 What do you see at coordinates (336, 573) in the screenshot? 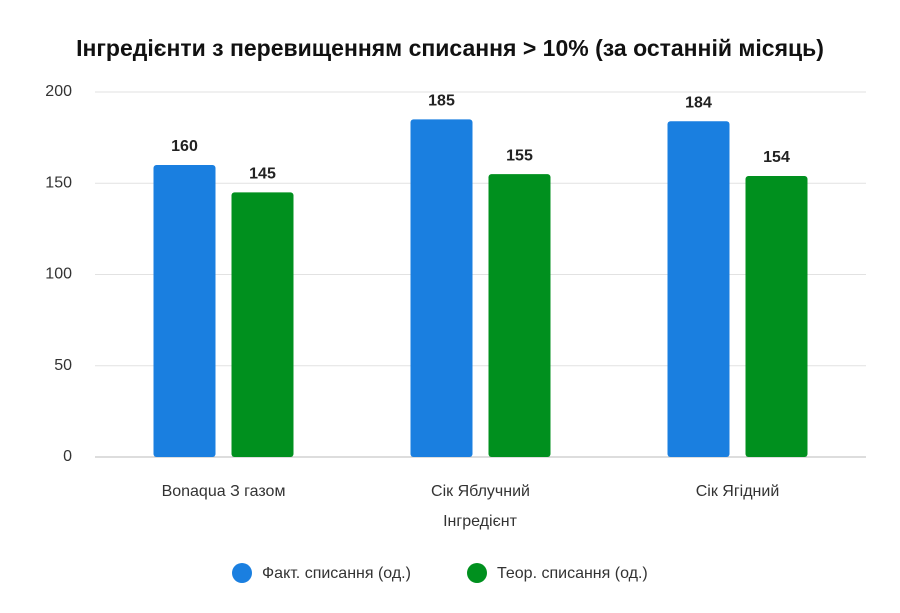
I see `legend-label: Факт. списання (од.)` at bounding box center [336, 573].